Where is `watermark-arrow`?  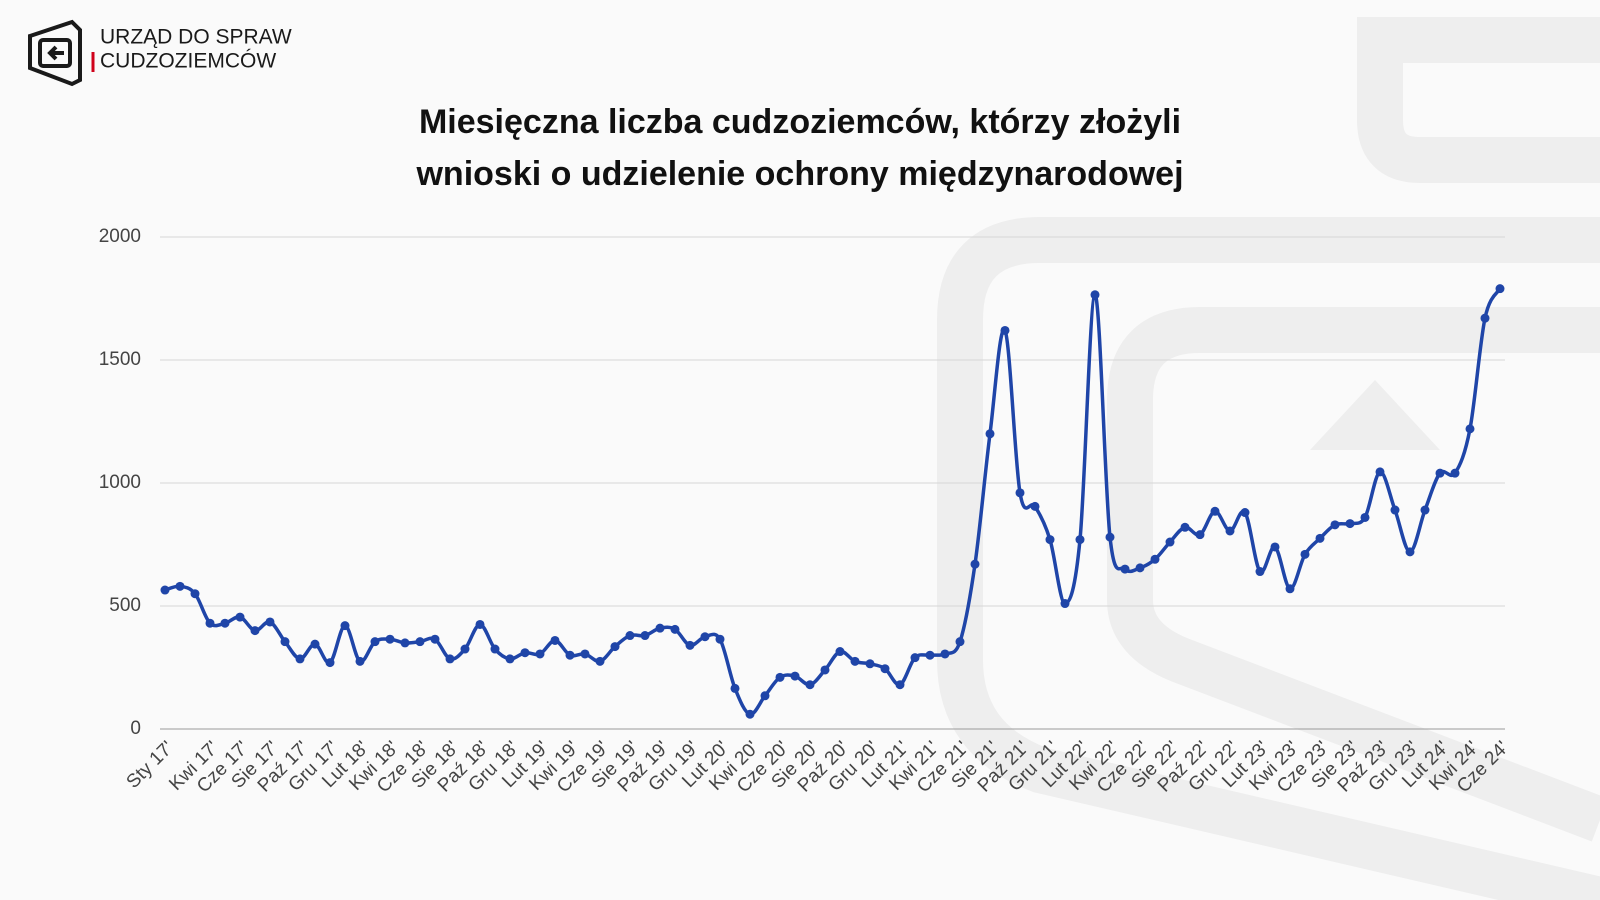
watermark-arrow is located at coordinates (1375, 415).